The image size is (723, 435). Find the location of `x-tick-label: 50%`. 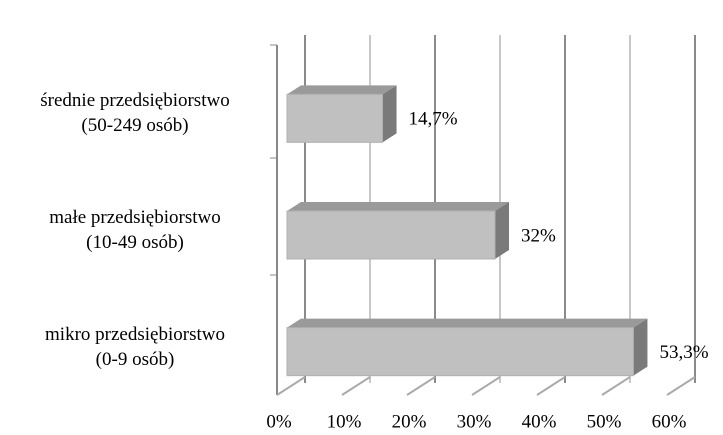

x-tick-label: 50% is located at coordinates (604, 421).